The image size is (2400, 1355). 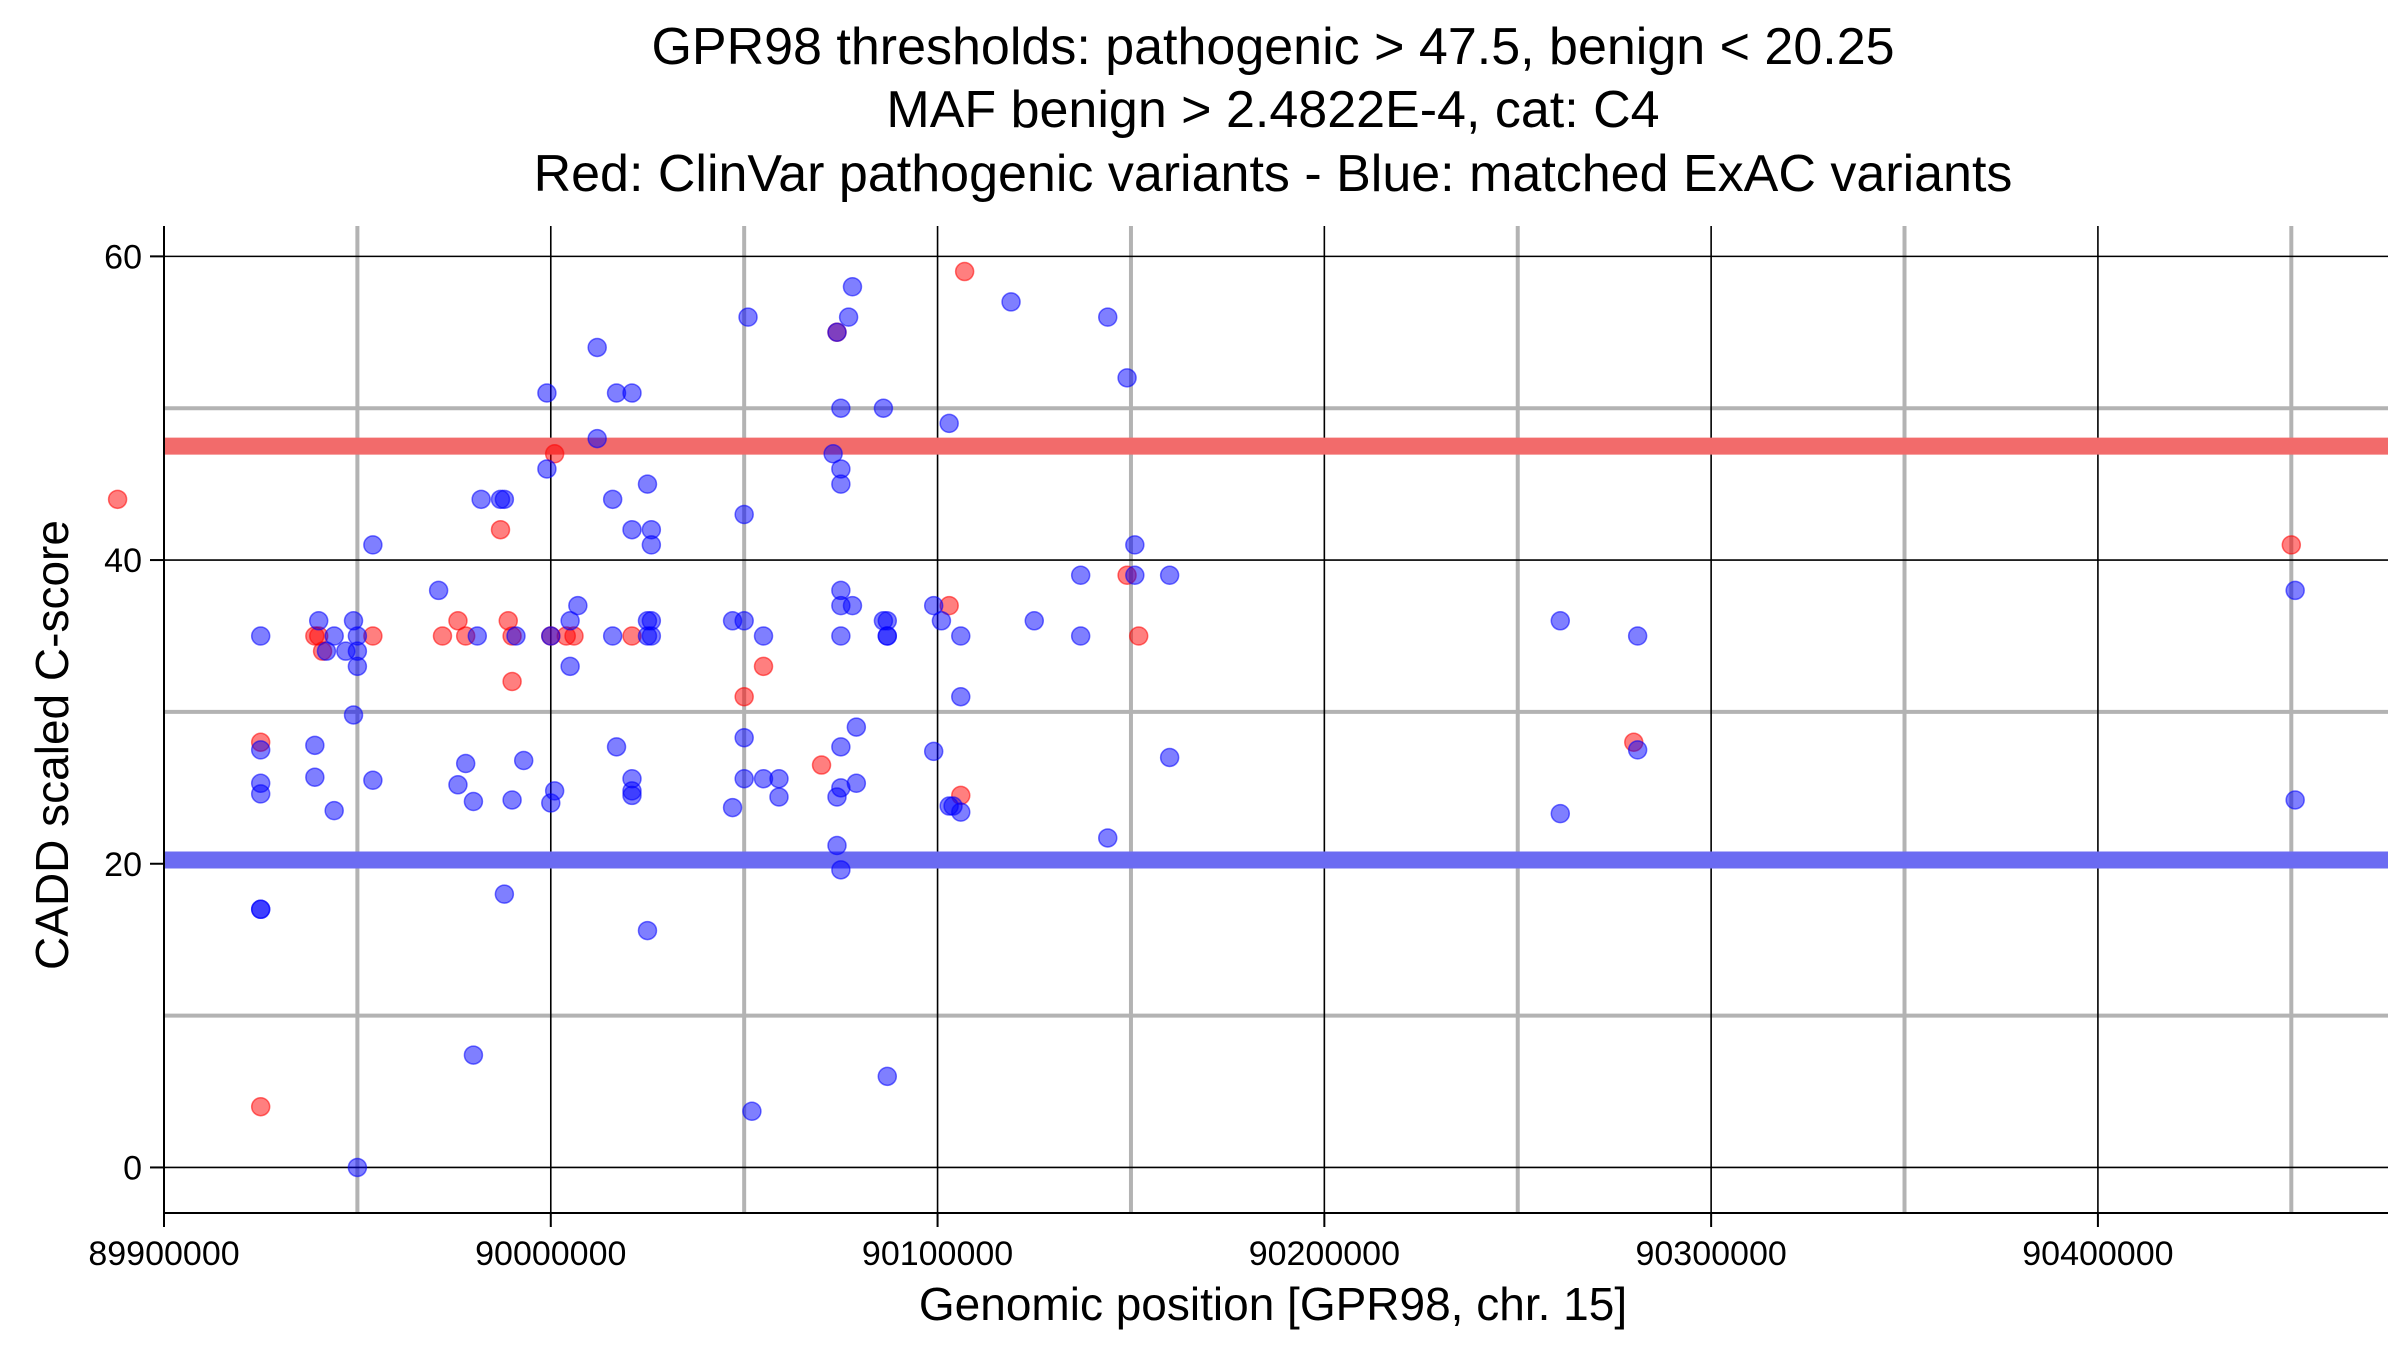 I want to click on x-tick-label: 90100000, so click(x=937, y=1254).